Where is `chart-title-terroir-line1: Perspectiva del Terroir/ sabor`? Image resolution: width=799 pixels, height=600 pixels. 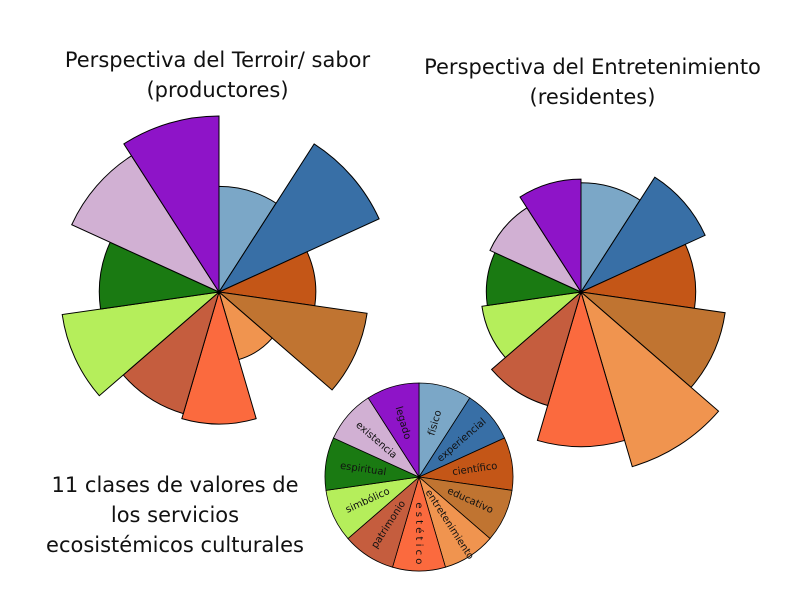
chart-title-terroir-line1: Perspectiva del Terroir/ sabor is located at coordinates (217, 60).